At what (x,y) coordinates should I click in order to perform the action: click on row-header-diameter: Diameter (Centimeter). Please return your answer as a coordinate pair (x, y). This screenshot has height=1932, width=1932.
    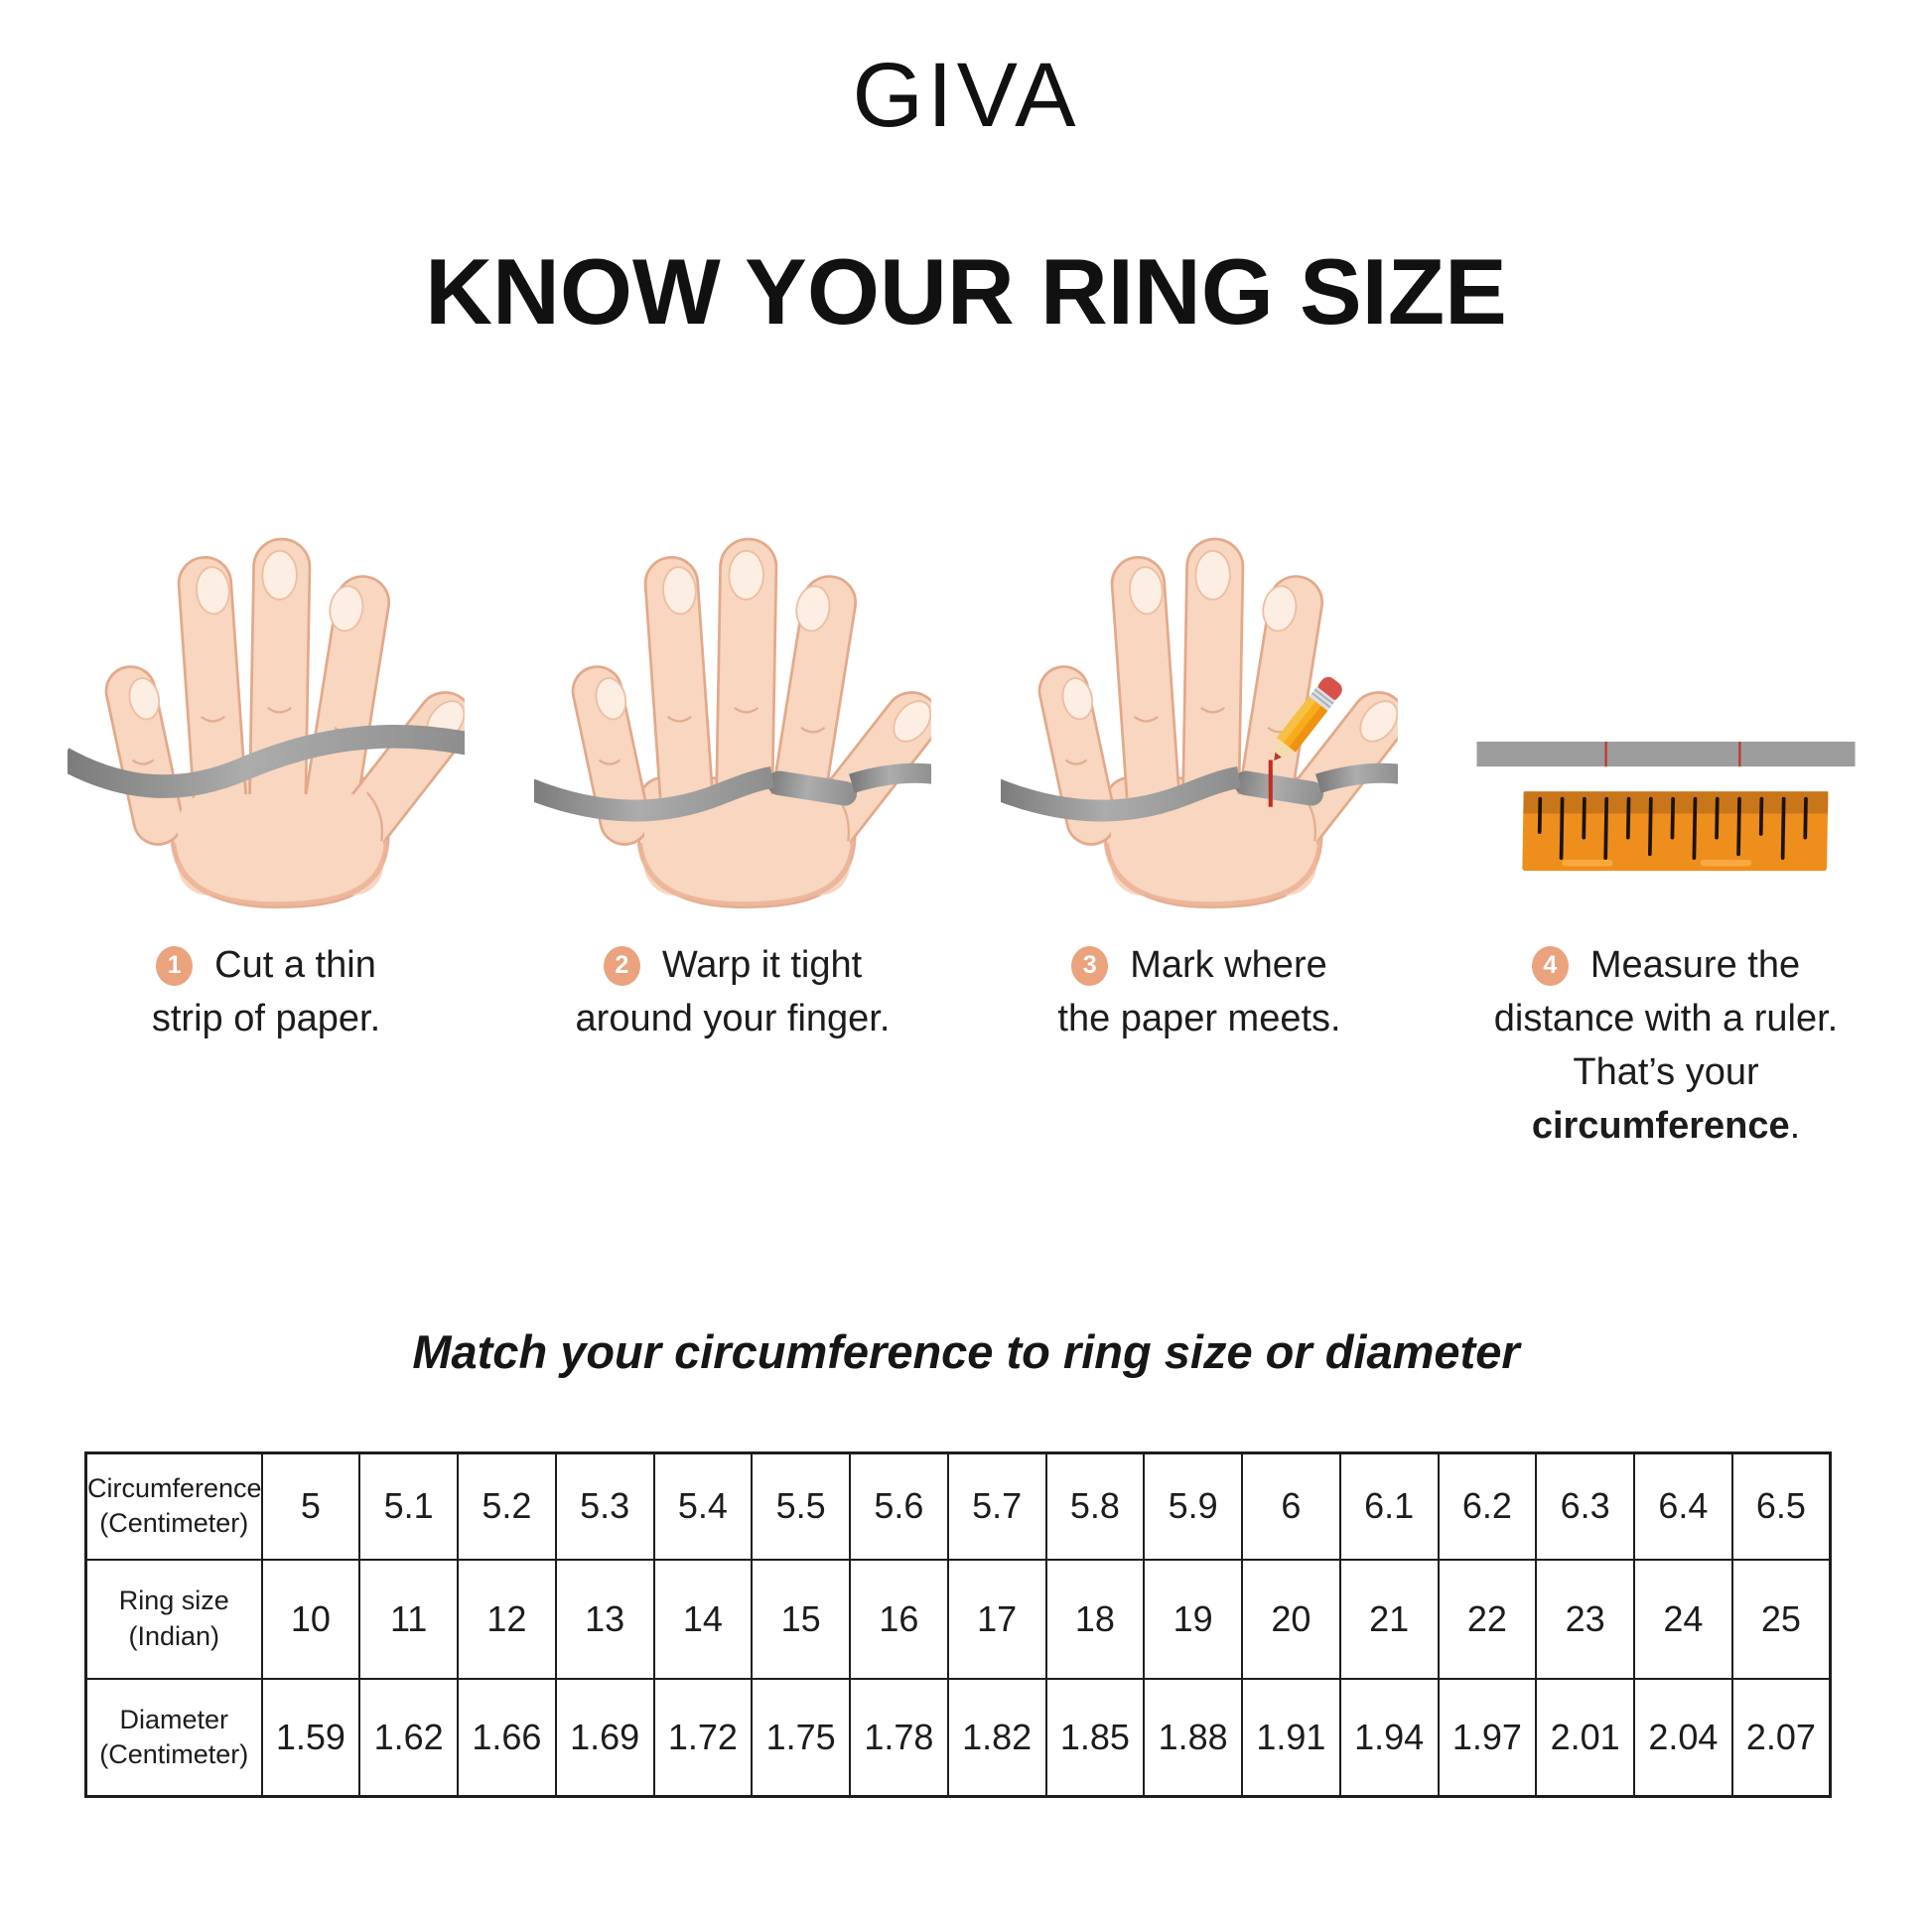
    Looking at the image, I should click on (173, 1738).